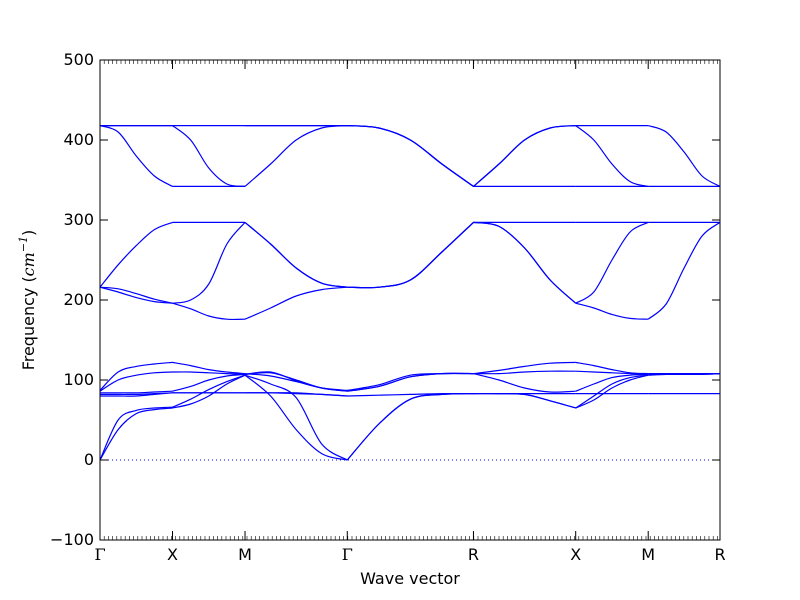 The width and height of the screenshot is (800, 600). Describe the element at coordinates (78, 379) in the screenshot. I see `y-tick-label: 100` at that location.